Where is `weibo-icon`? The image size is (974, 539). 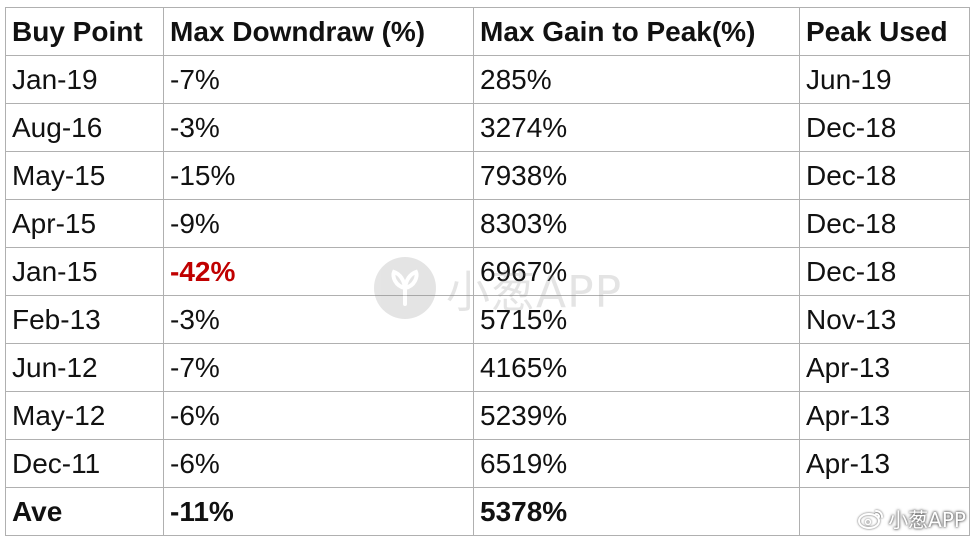
weibo-icon is located at coordinates (871, 519).